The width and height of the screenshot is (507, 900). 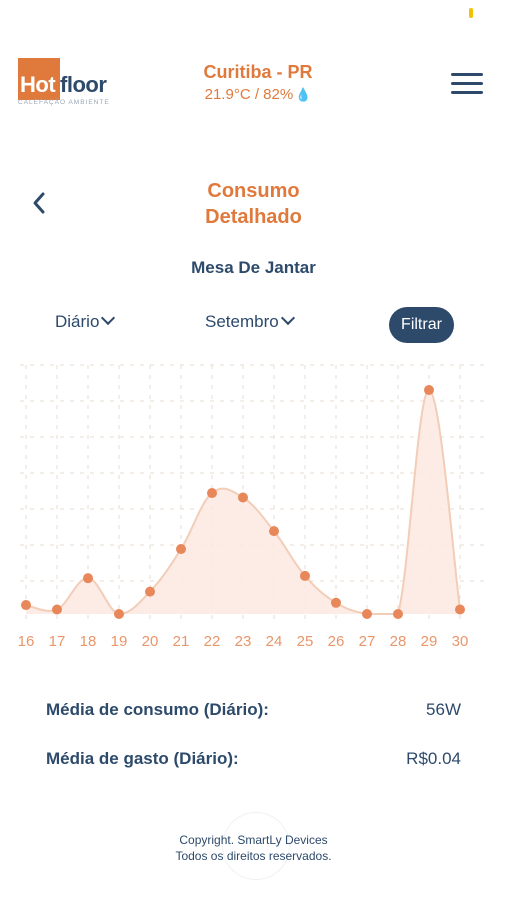 I want to click on room-name: Mesa De Jantar, so click(x=253, y=267).